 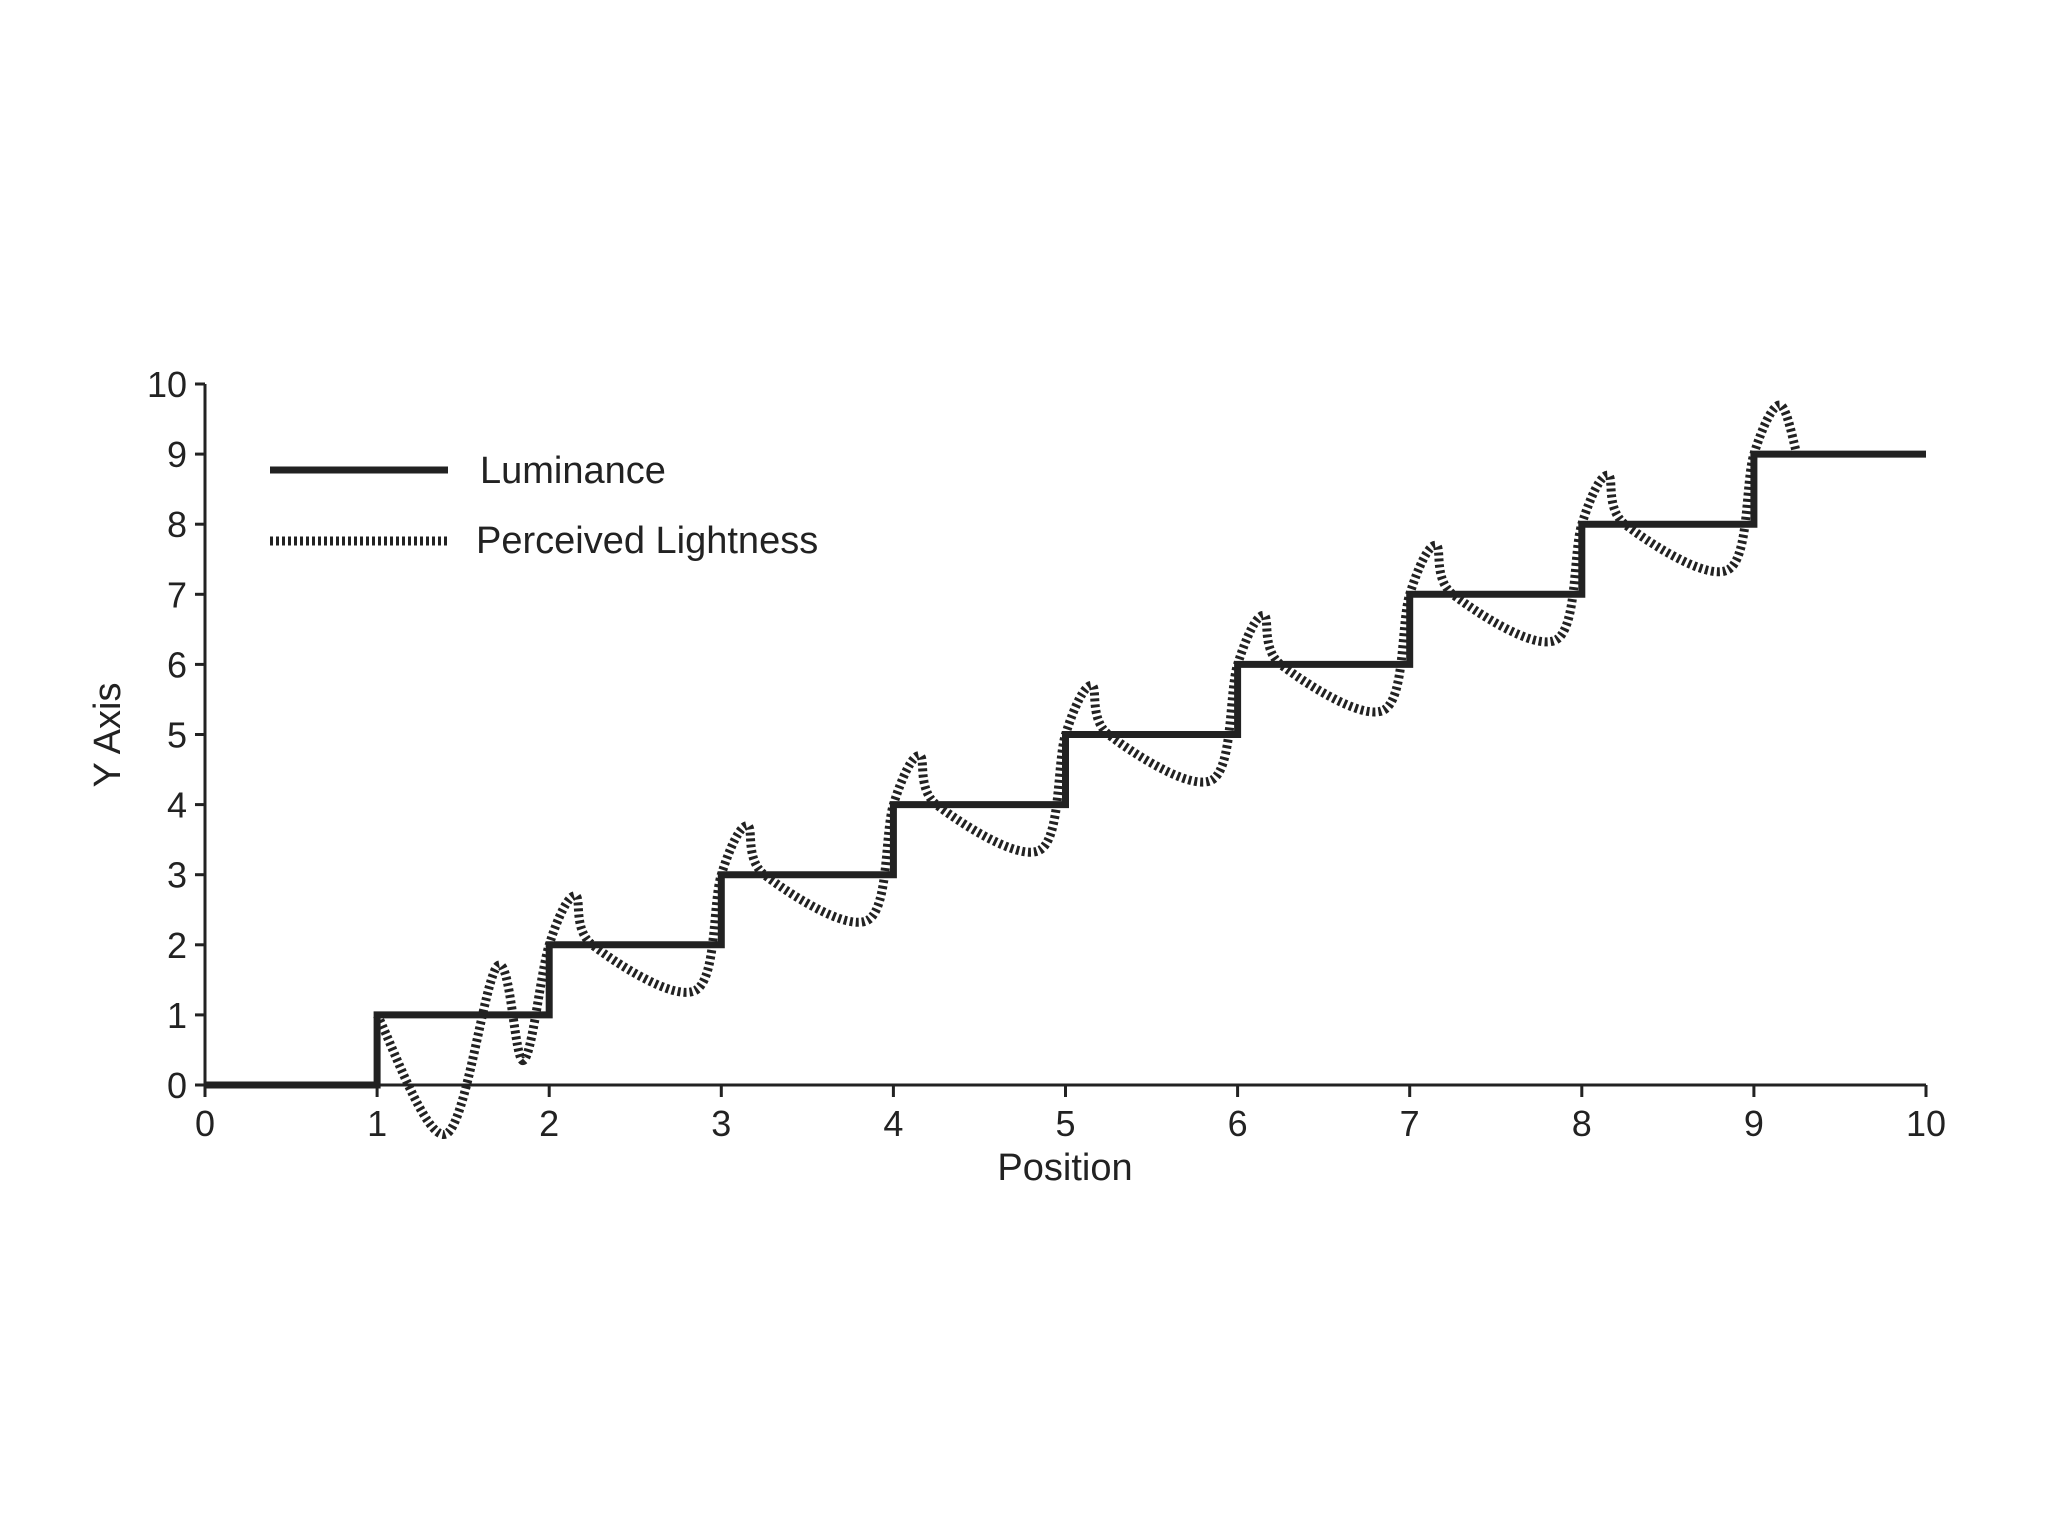 What do you see at coordinates (1926, 1123) in the screenshot?
I see `x-tick-label: 10` at bounding box center [1926, 1123].